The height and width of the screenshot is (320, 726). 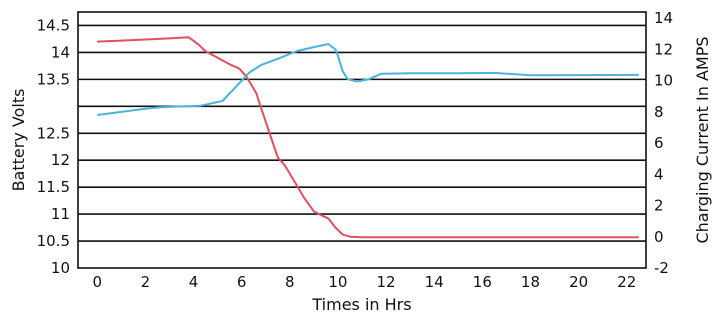 What do you see at coordinates (194, 282) in the screenshot?
I see `x-tick-label: 4` at bounding box center [194, 282].